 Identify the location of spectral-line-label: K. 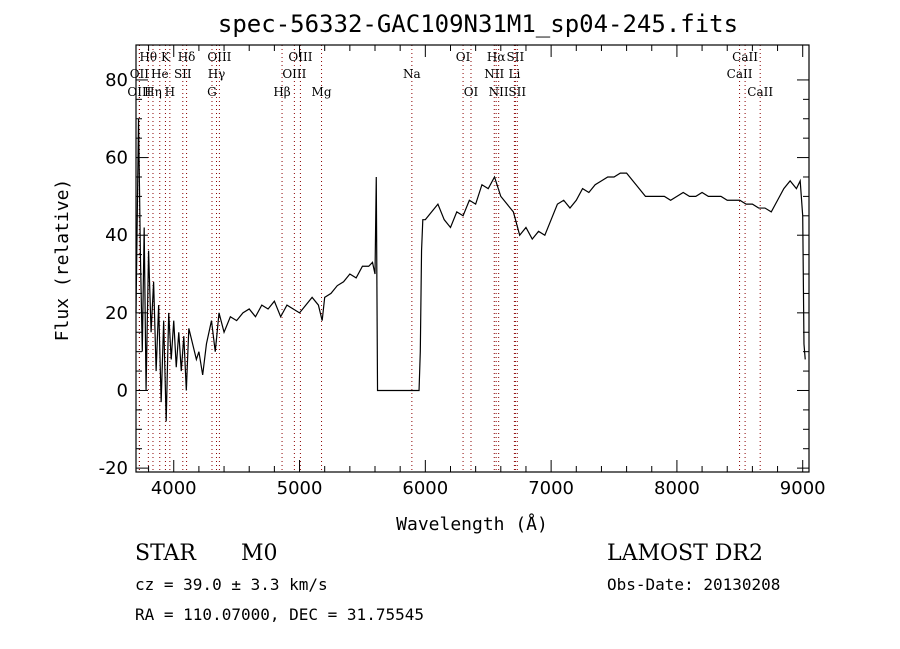
(166, 57).